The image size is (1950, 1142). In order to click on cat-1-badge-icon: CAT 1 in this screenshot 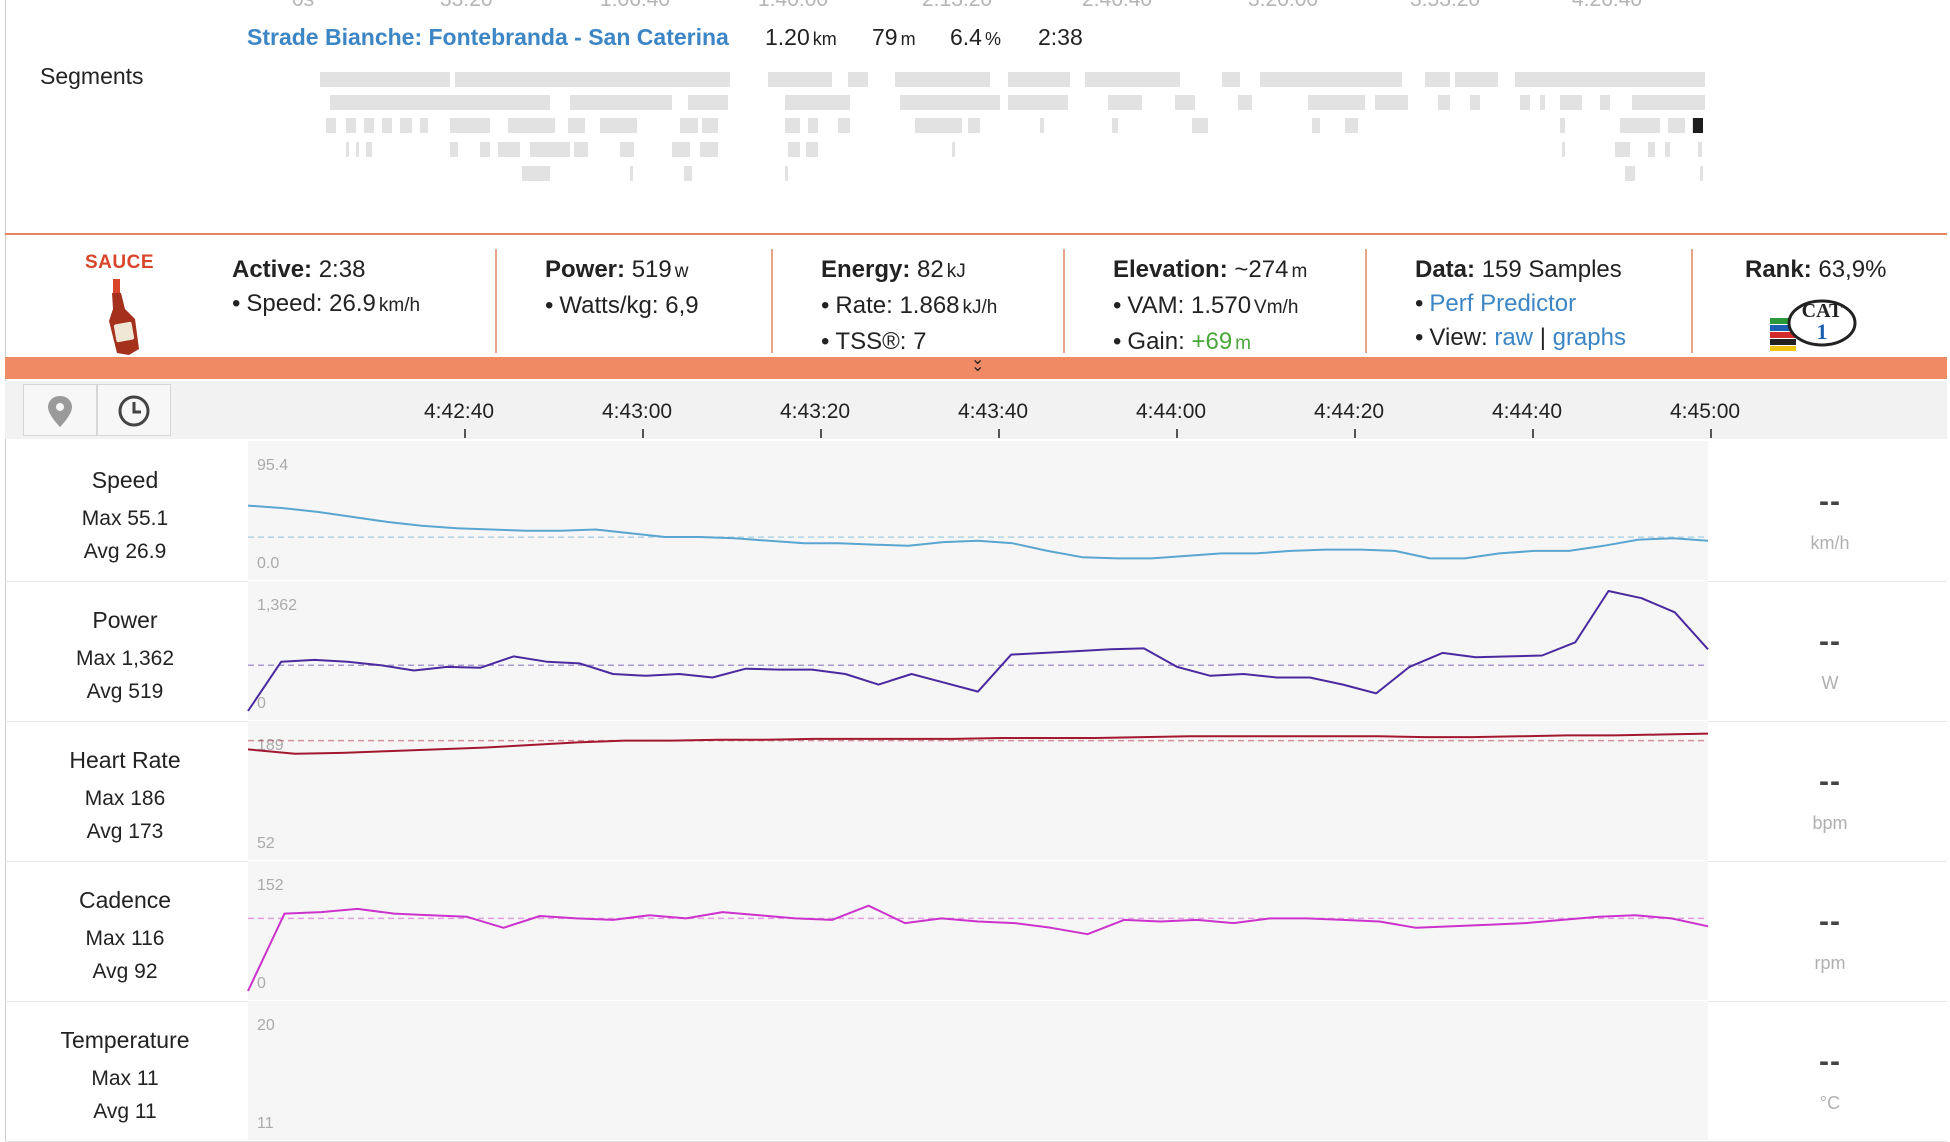, I will do `click(1815, 323)`.